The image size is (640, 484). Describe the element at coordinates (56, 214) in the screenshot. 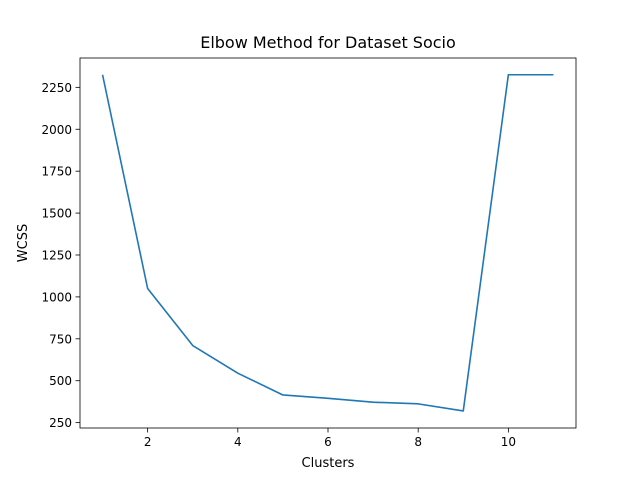

I see `y-tick-label: 1500` at that location.